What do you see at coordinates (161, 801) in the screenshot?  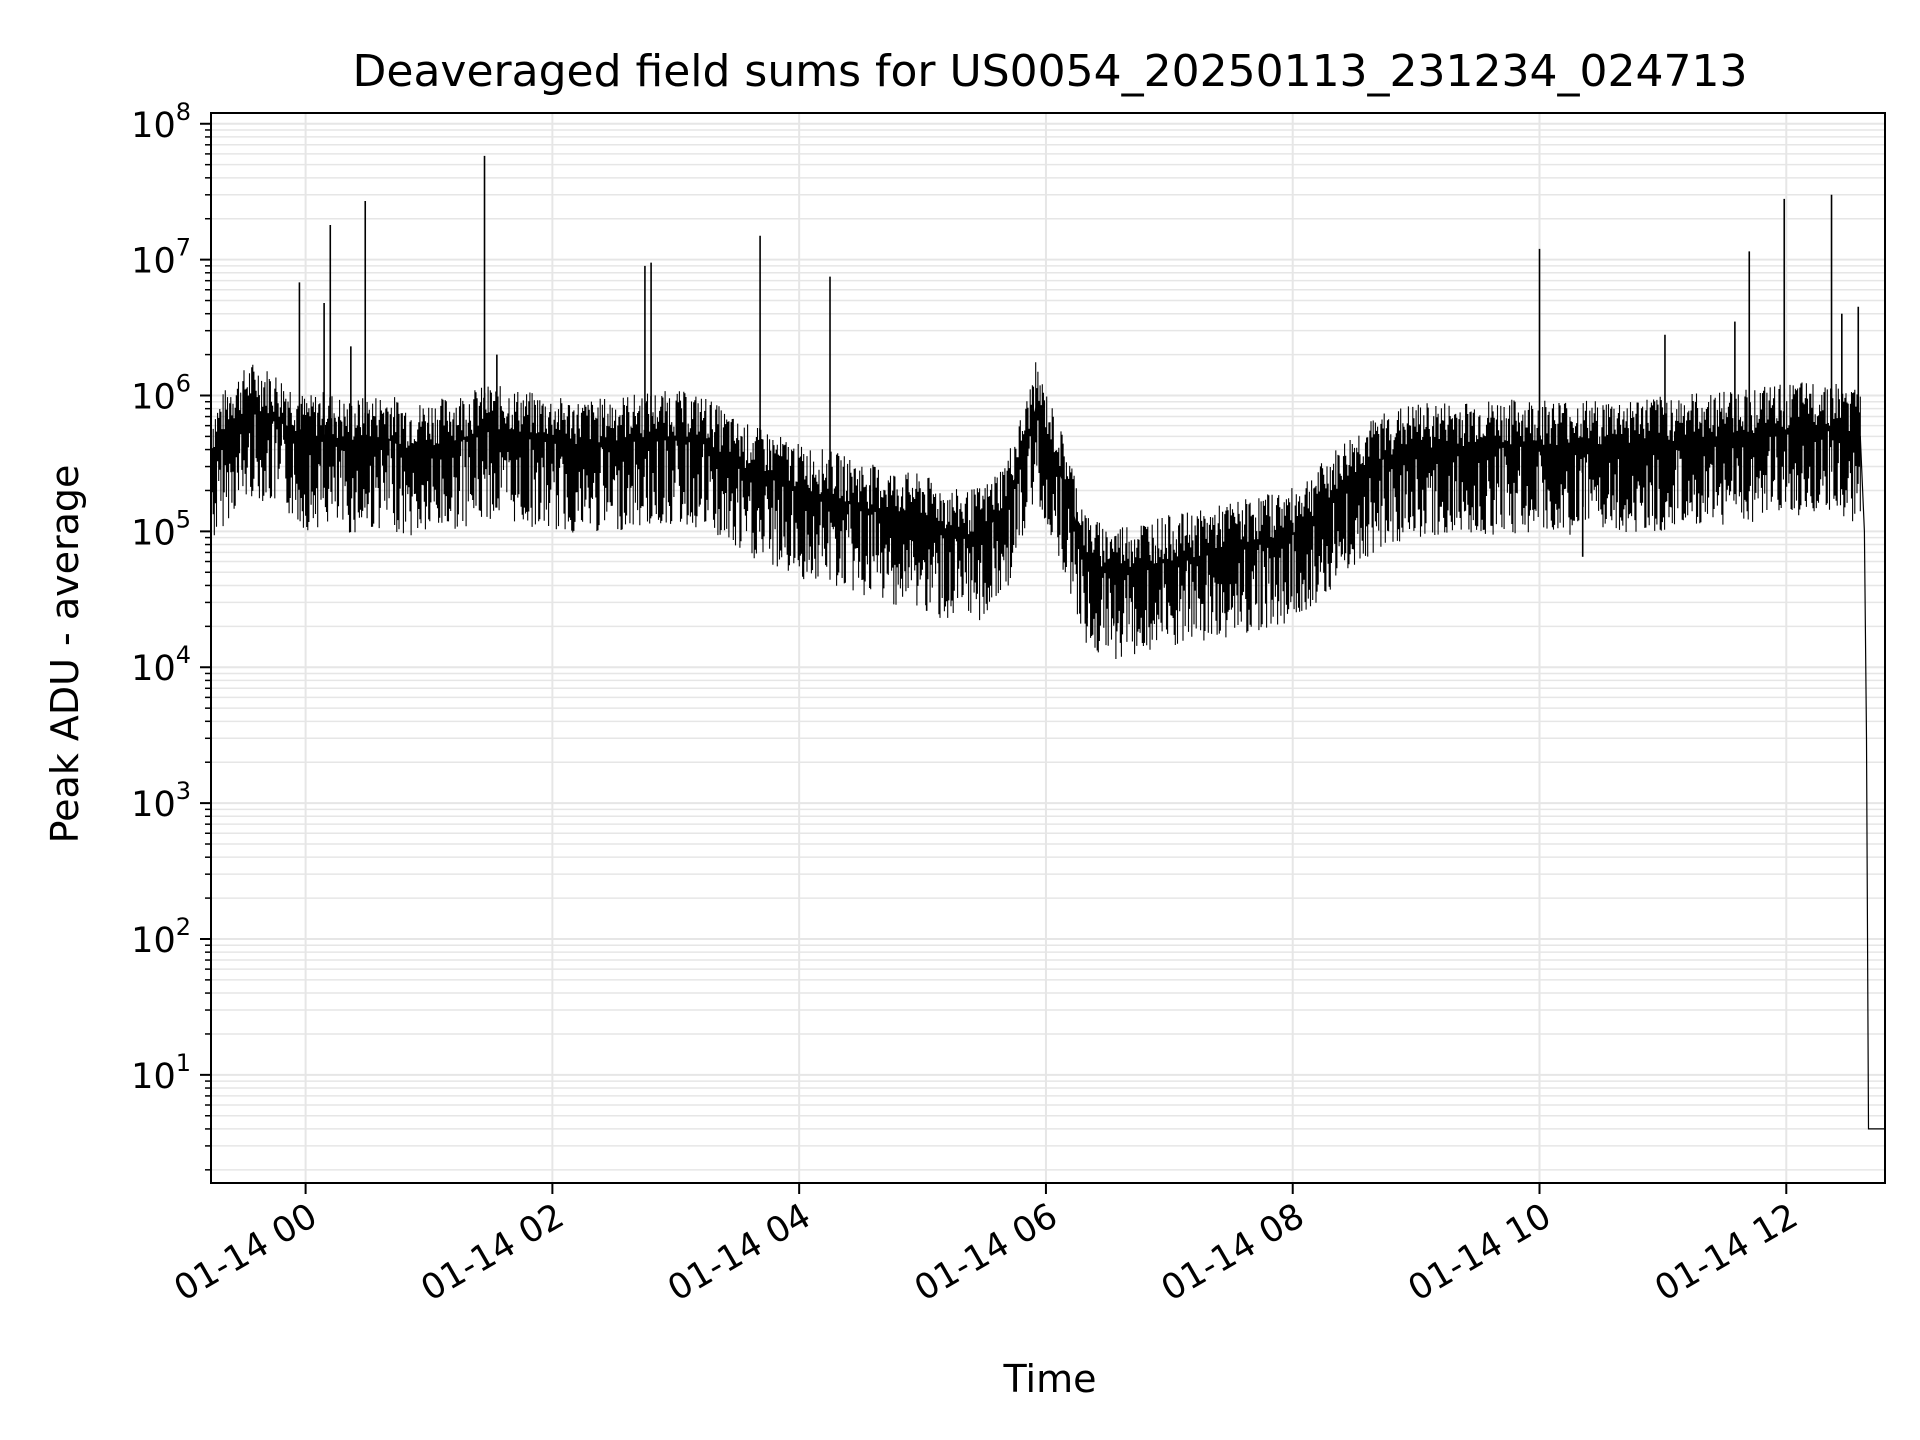 I see `y-tick-label: 10³` at bounding box center [161, 801].